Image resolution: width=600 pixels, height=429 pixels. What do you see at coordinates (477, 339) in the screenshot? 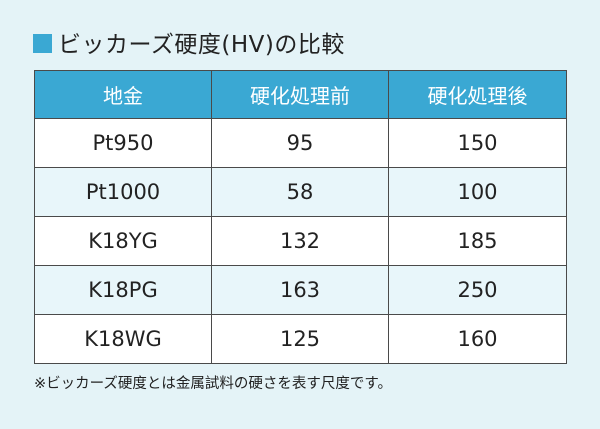
I see `cell-after: 160` at bounding box center [477, 339].